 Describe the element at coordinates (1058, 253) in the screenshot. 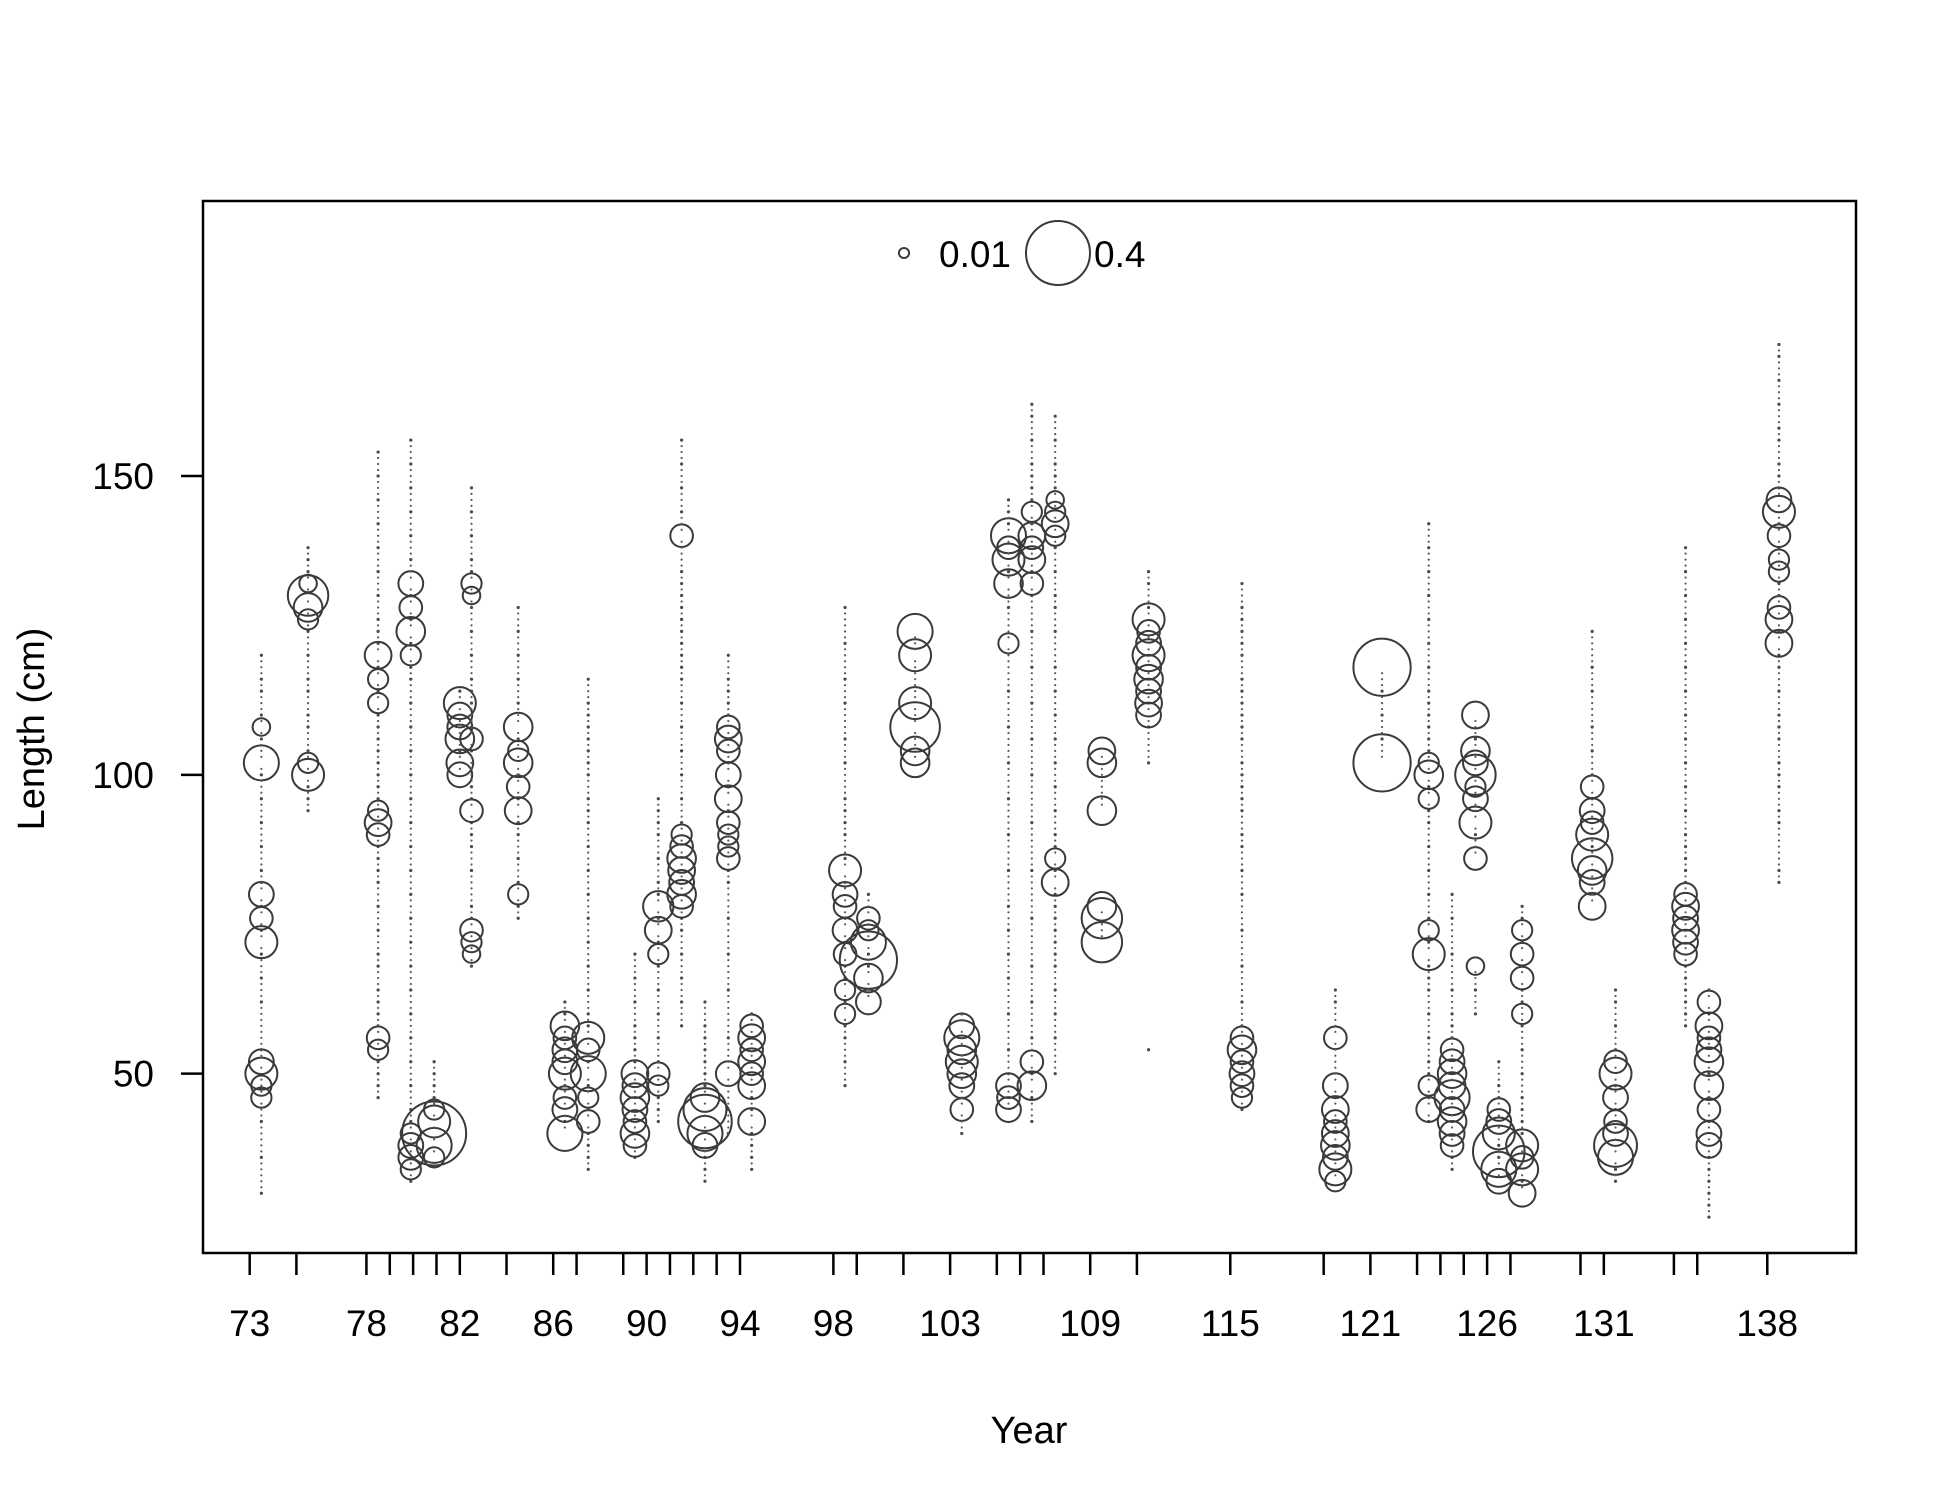

I see `legend-marker-large` at that location.